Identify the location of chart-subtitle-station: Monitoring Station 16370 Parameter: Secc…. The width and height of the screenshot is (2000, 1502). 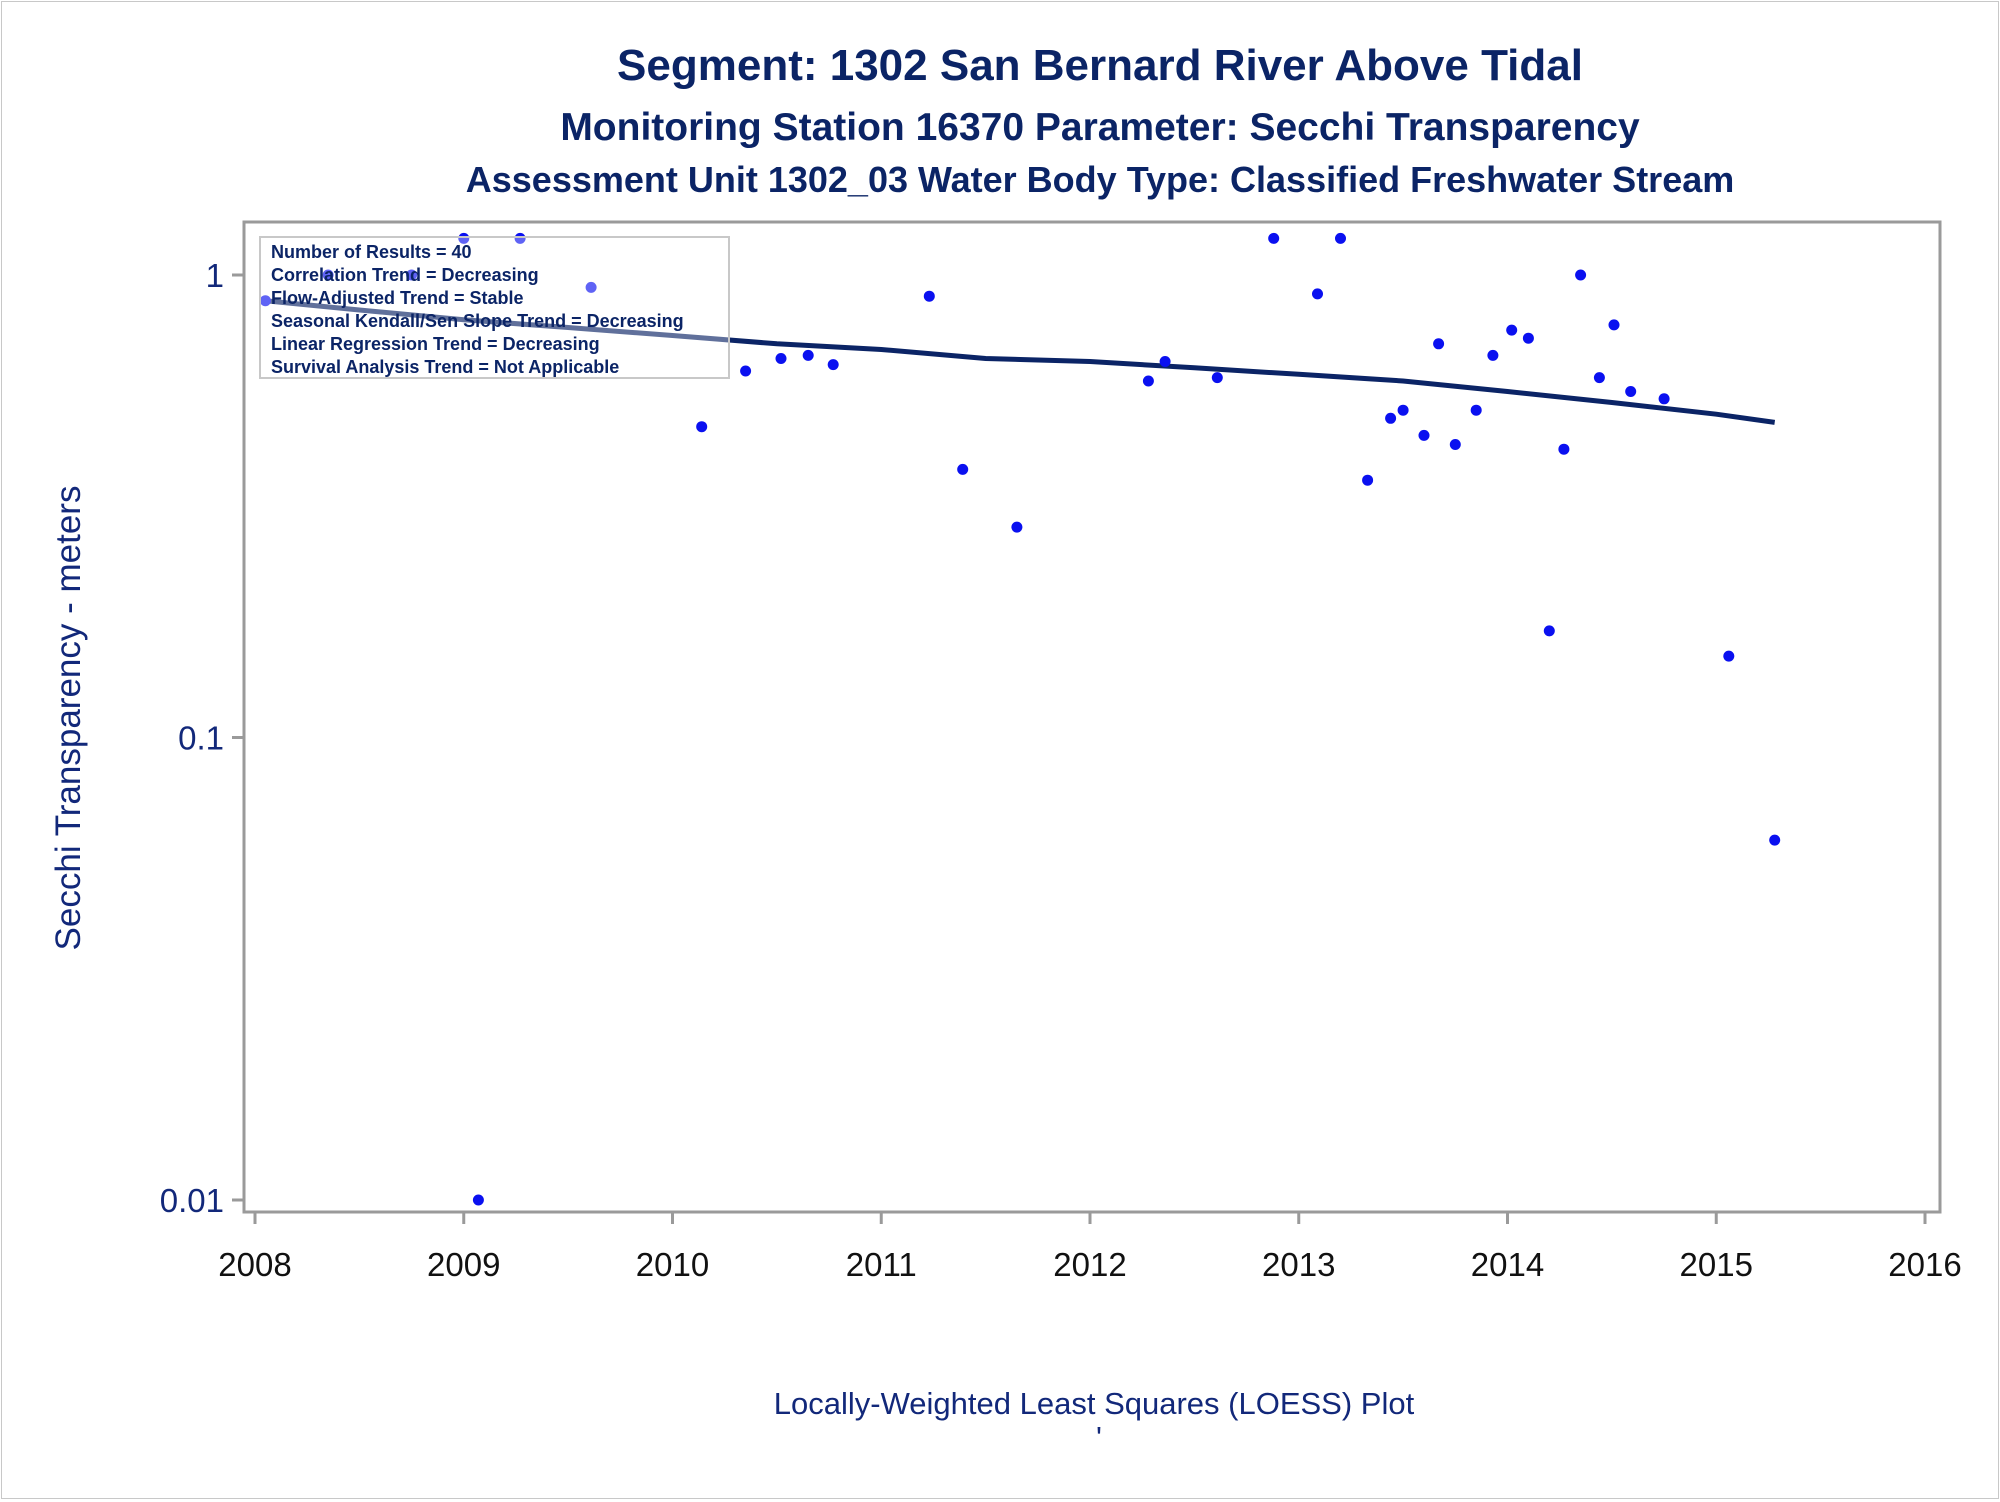
(1100, 127).